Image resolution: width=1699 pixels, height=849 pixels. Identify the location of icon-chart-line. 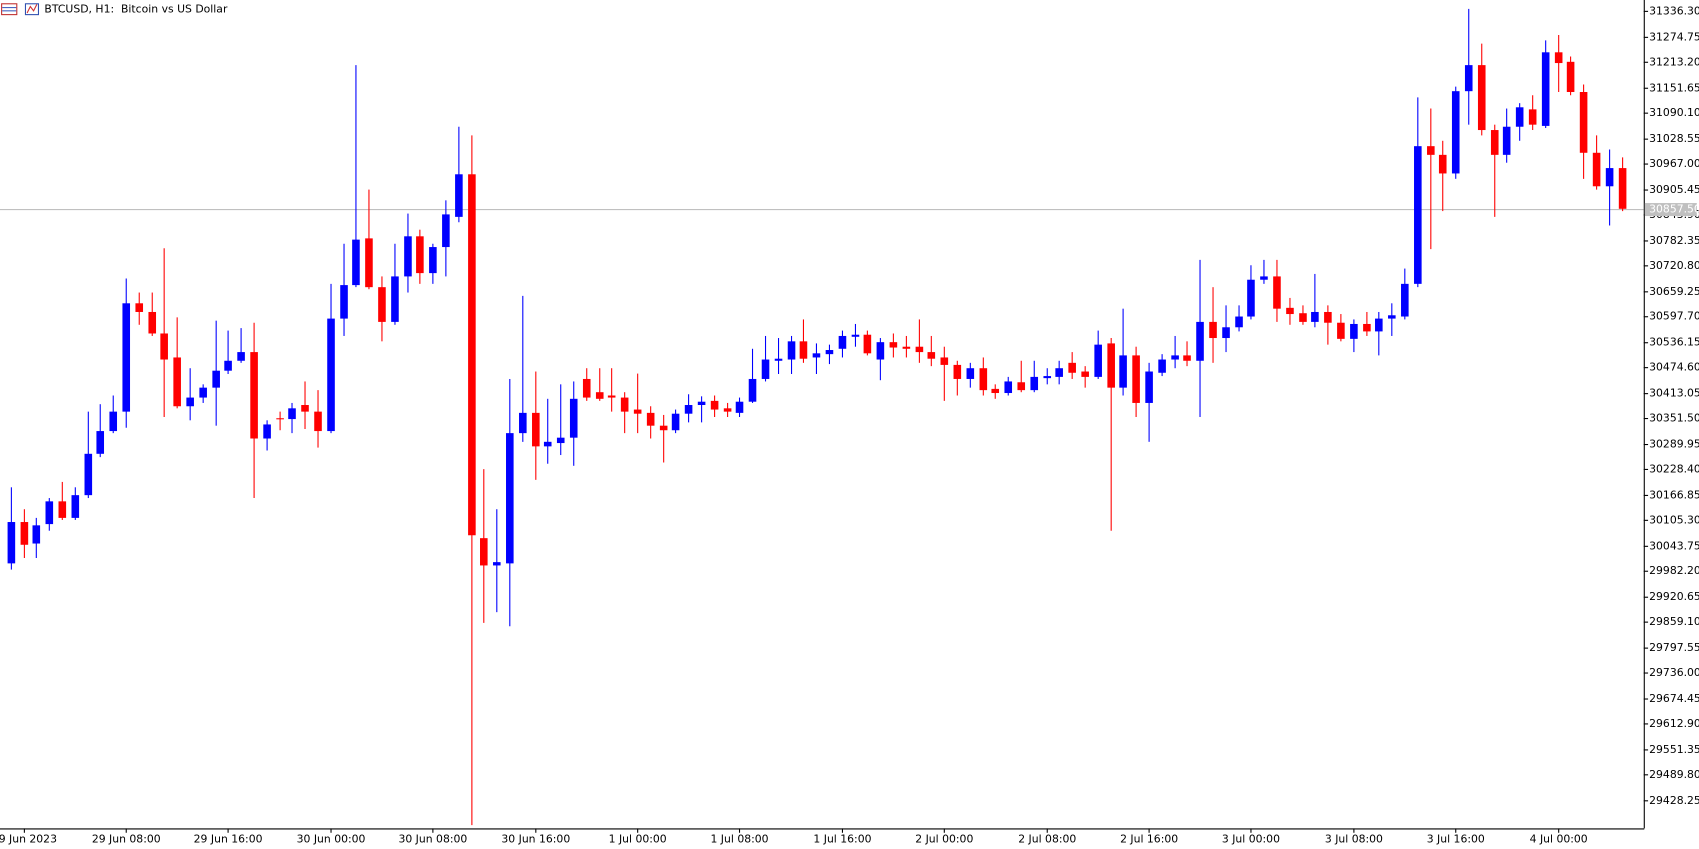
(32, 9).